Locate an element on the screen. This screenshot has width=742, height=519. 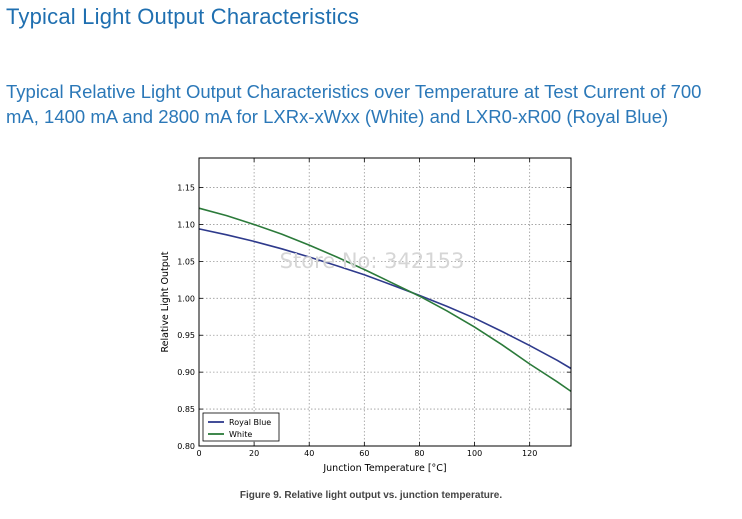
y-tick-label: 1.00 is located at coordinates (186, 298).